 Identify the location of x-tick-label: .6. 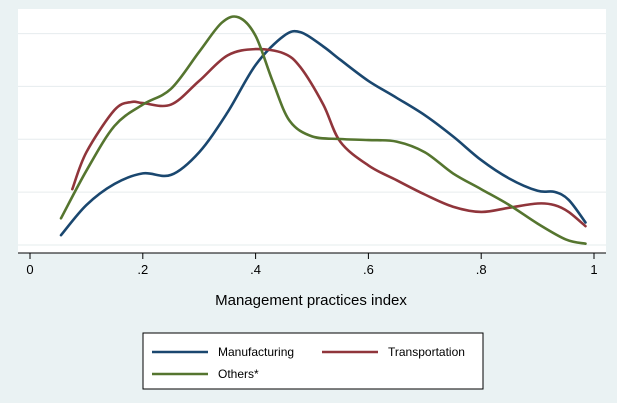
(368, 269).